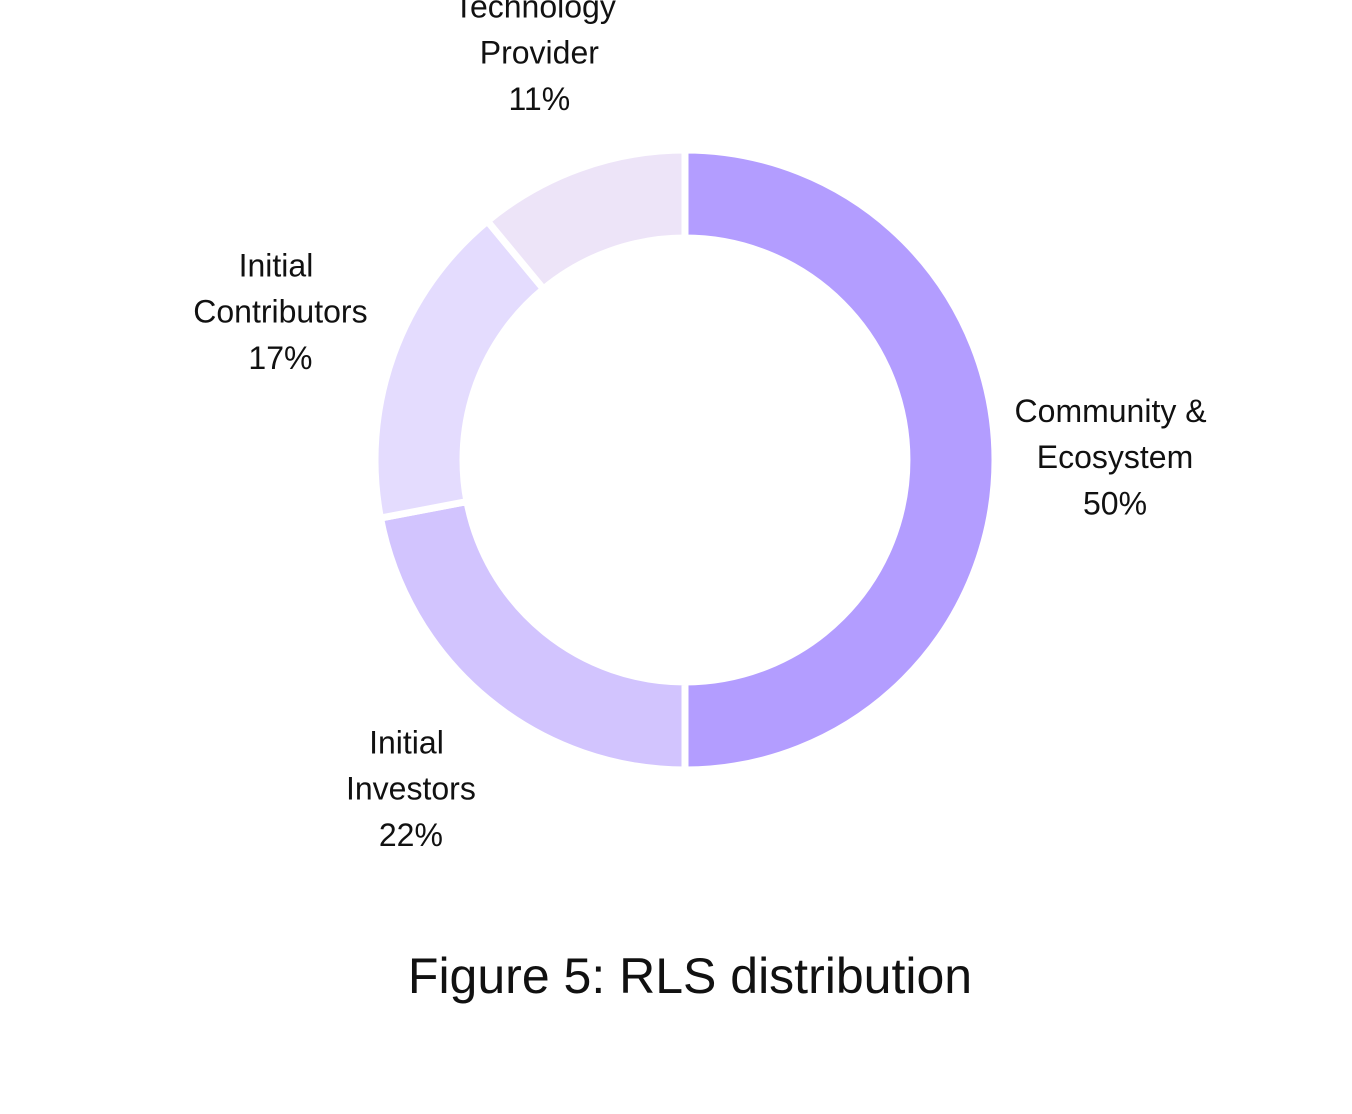 The width and height of the screenshot is (1352, 1114). I want to click on category-label: Community & Ecosystem, so click(1115, 434).